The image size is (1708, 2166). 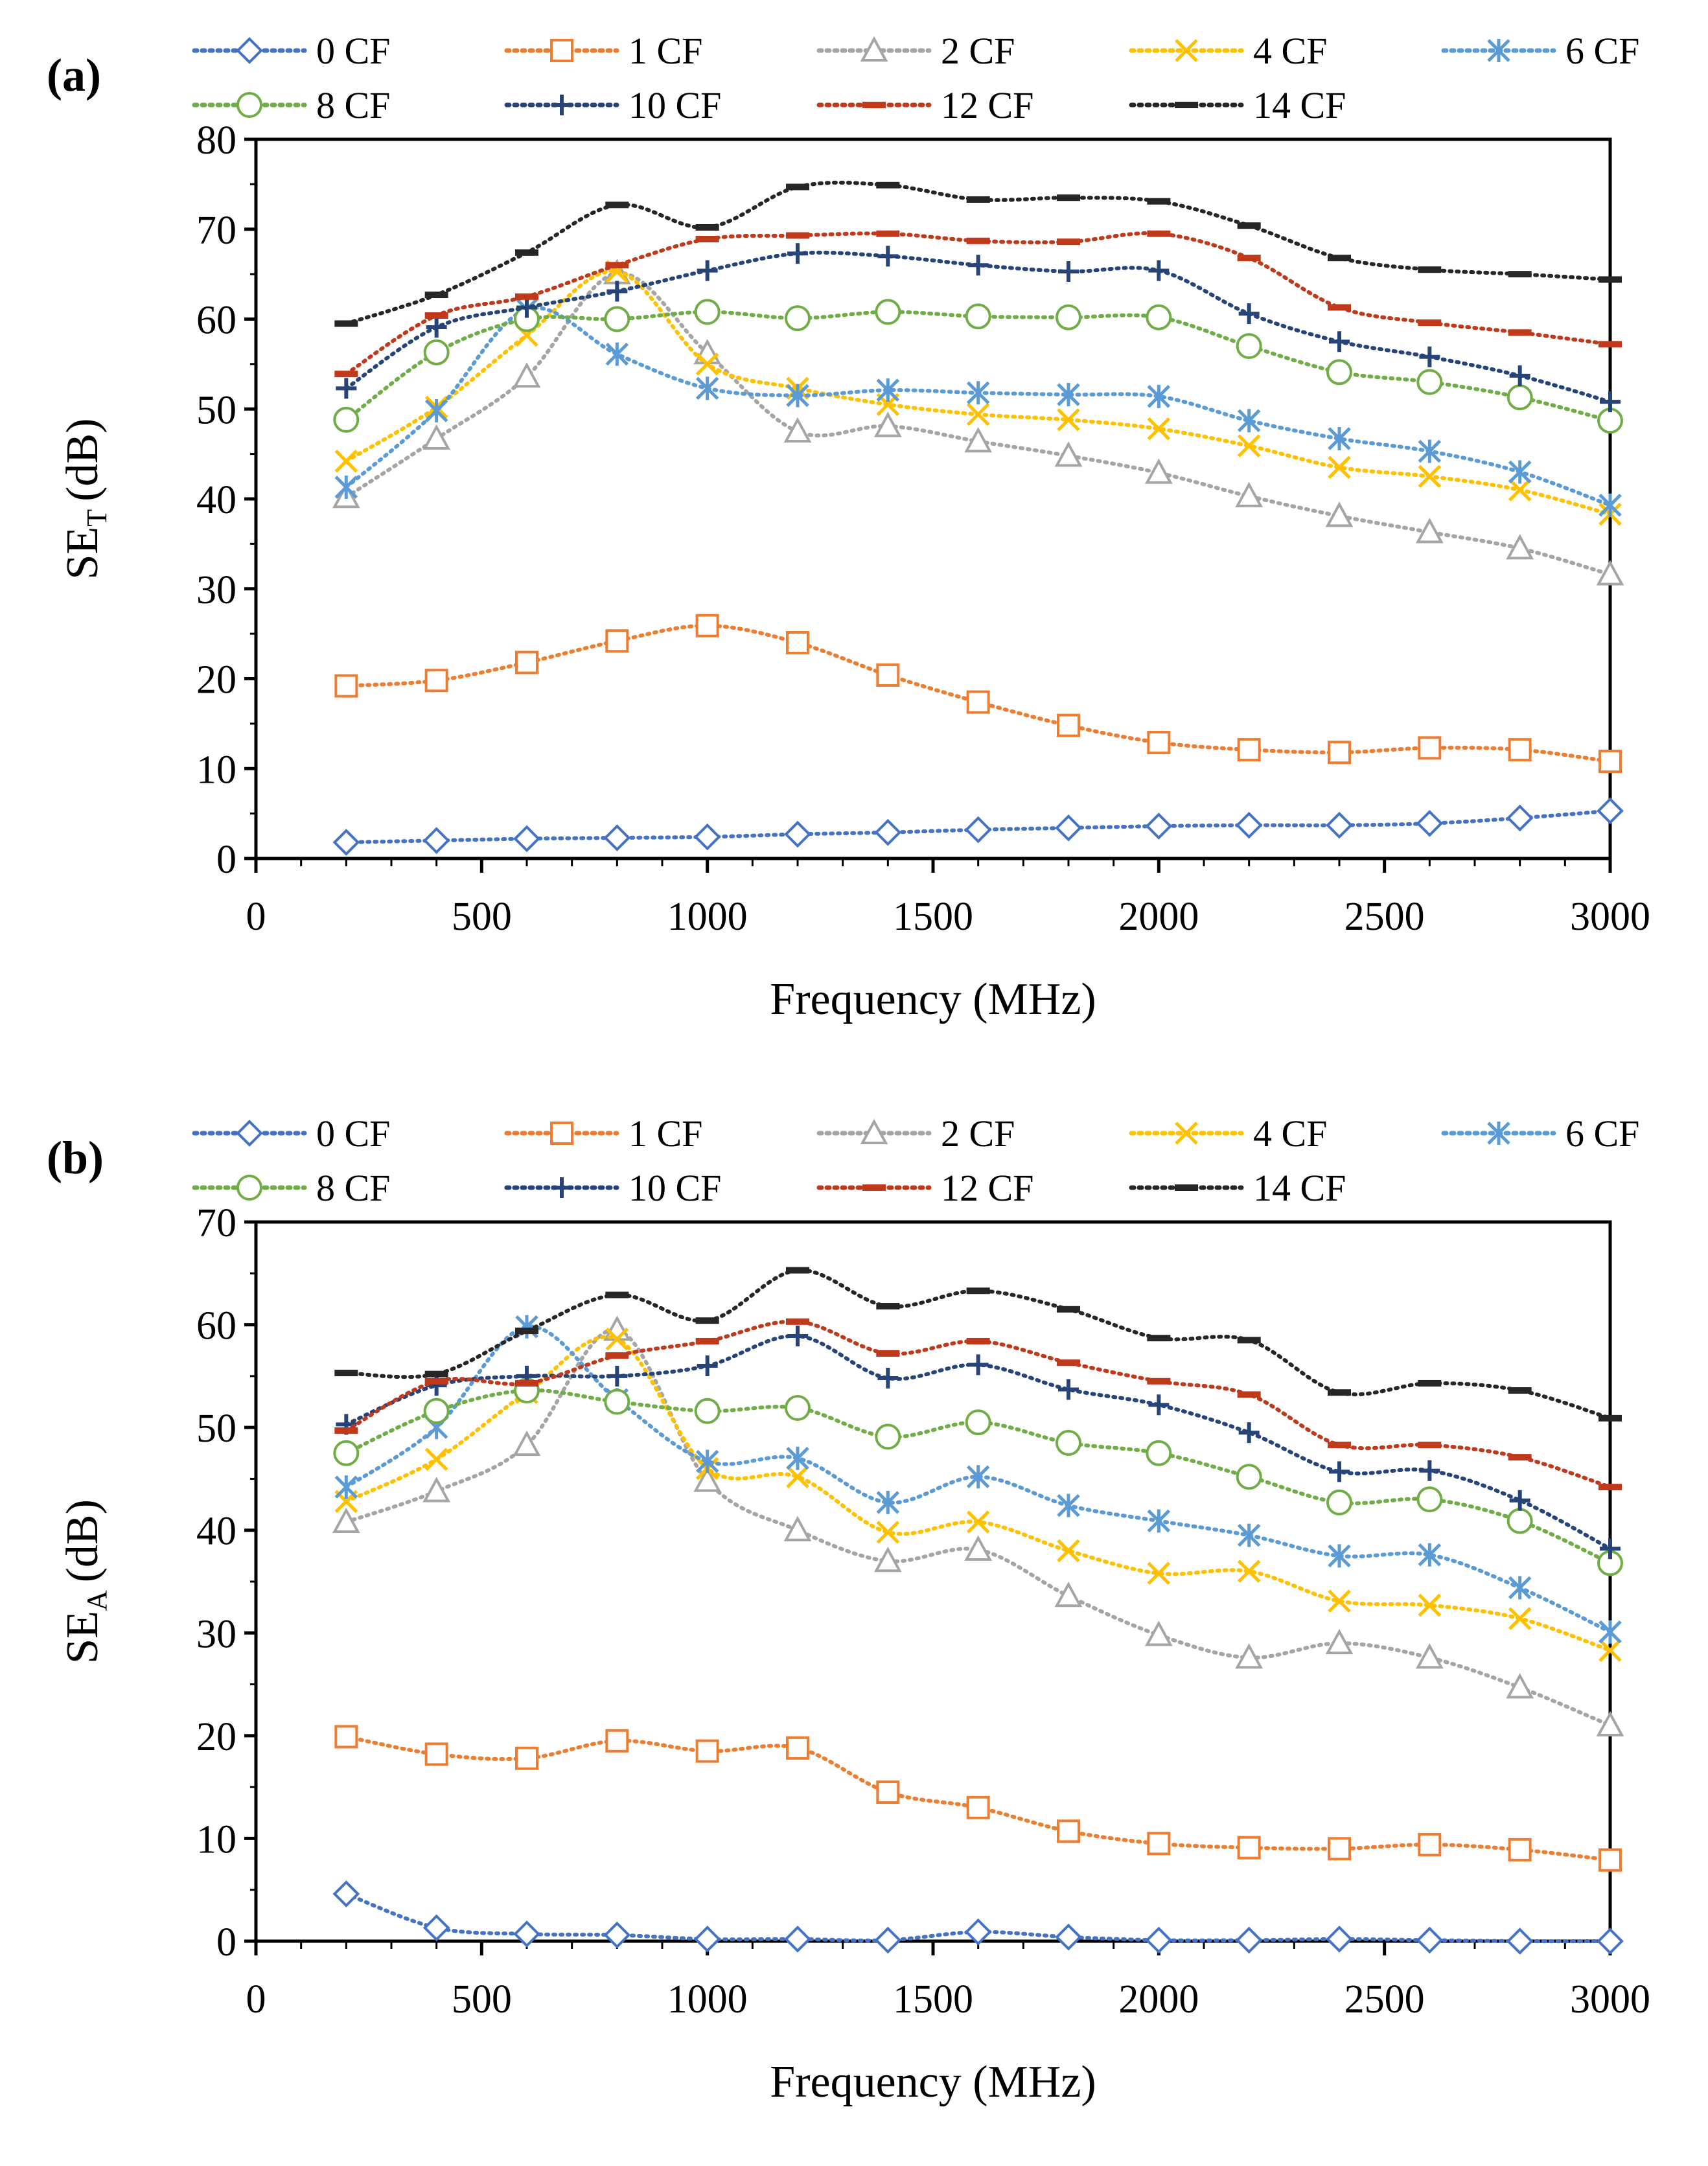 What do you see at coordinates (291, 1133) in the screenshot?
I see `legend-entry: 0 CF` at bounding box center [291, 1133].